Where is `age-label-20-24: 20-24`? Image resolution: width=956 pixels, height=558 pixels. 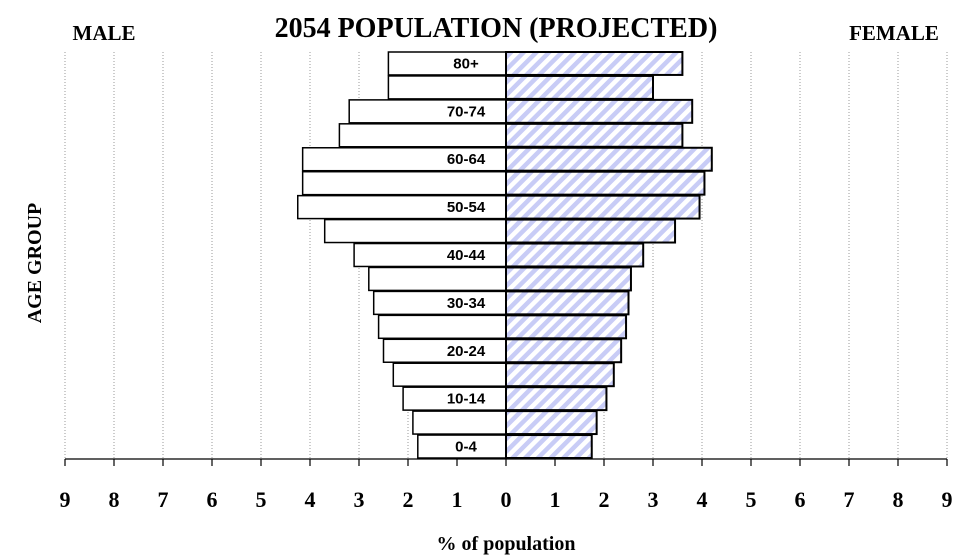 age-label-20-24: 20-24 is located at coordinates (466, 351).